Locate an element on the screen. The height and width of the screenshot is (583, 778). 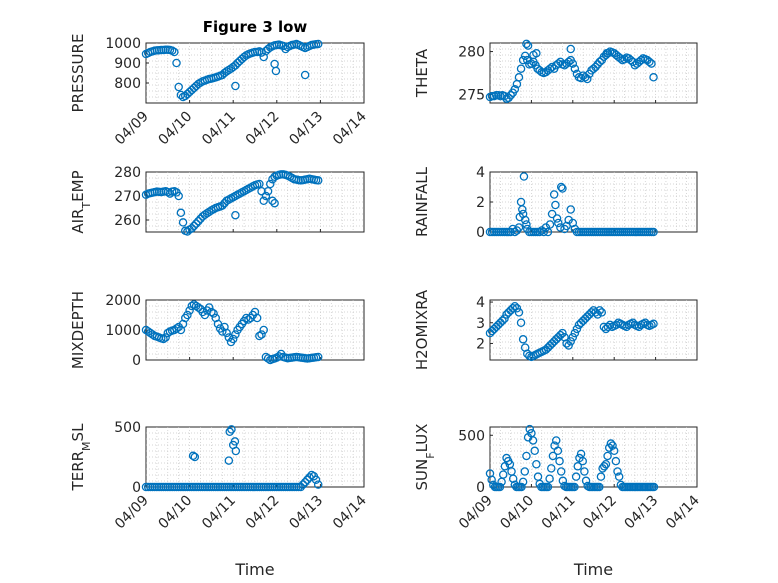
panel-mixdepth: 0 1000 2000 MIXDEPTH is located at coordinates (217, 330).